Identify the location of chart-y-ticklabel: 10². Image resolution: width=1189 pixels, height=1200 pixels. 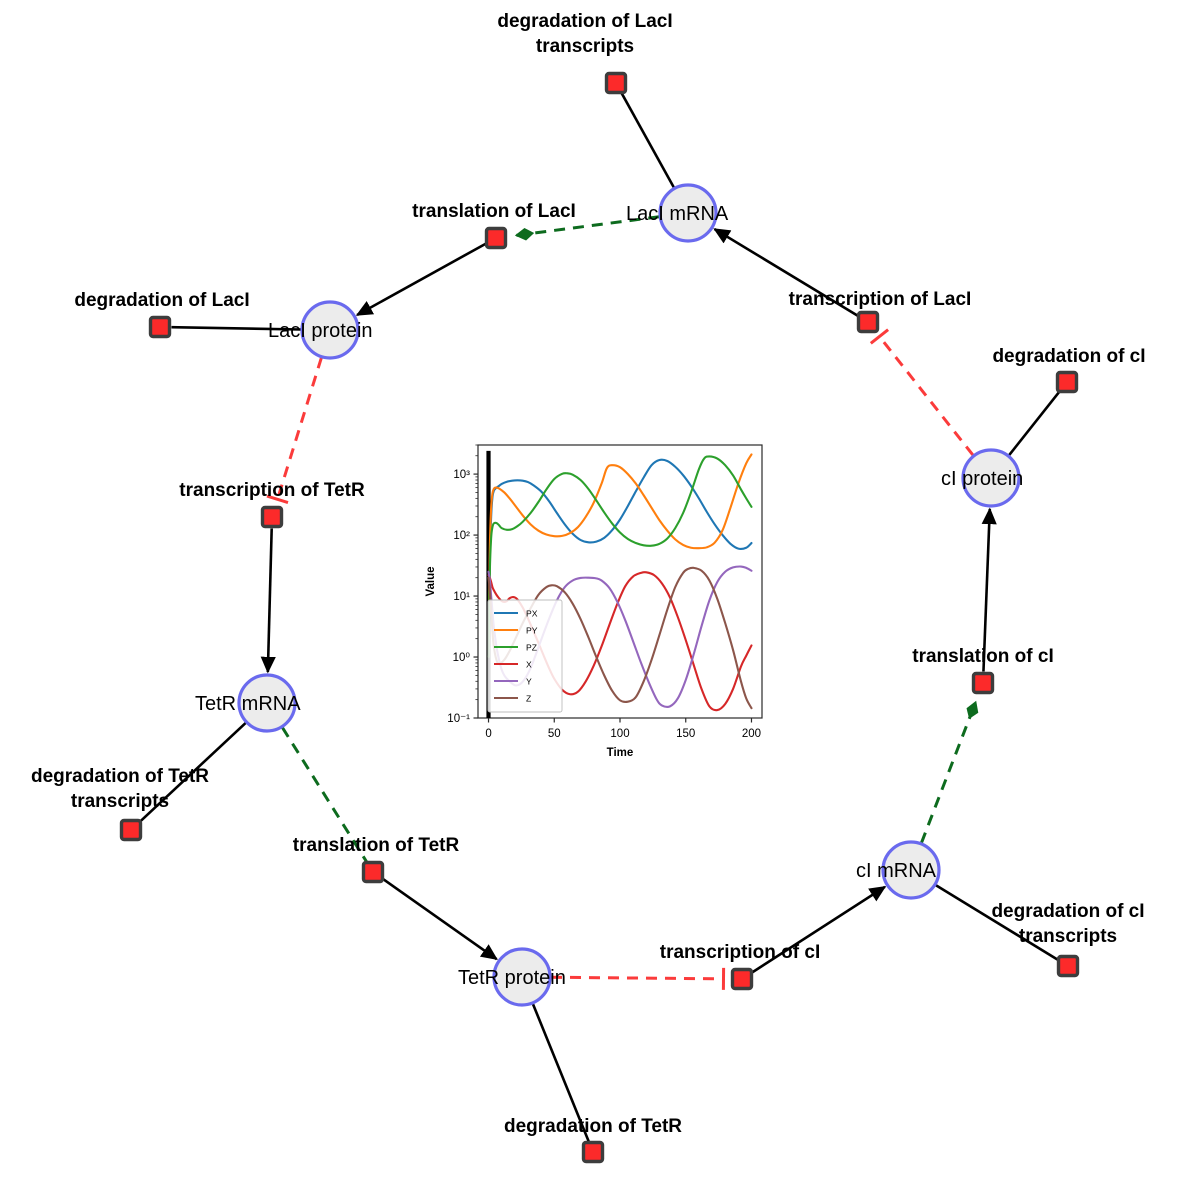
(461, 536).